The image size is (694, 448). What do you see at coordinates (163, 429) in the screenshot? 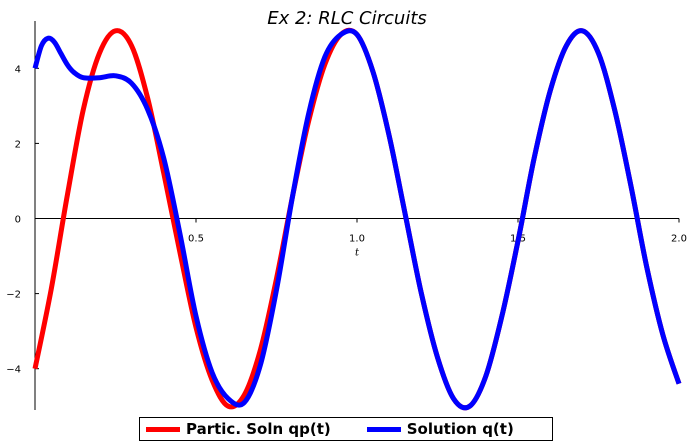
I see `legend-swatch-particular` at bounding box center [163, 429].